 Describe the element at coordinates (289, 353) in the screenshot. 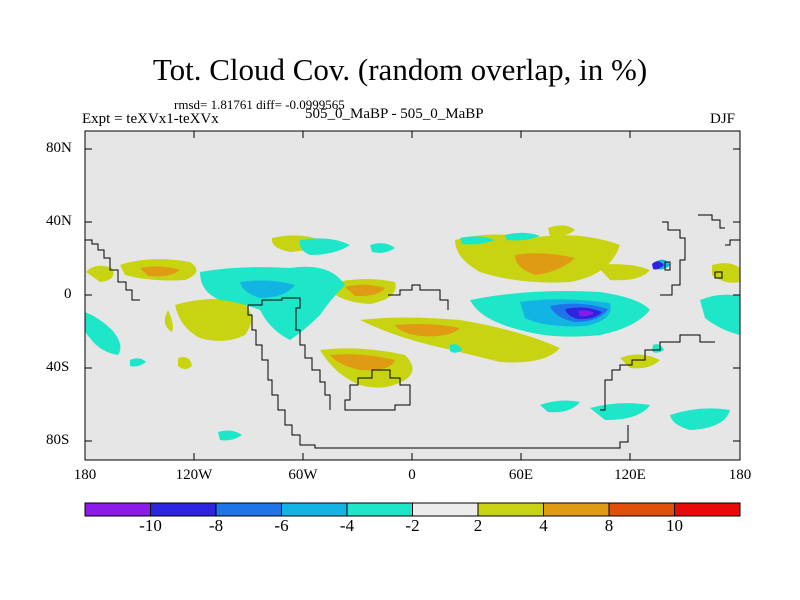

I see `coastline-south-america` at that location.